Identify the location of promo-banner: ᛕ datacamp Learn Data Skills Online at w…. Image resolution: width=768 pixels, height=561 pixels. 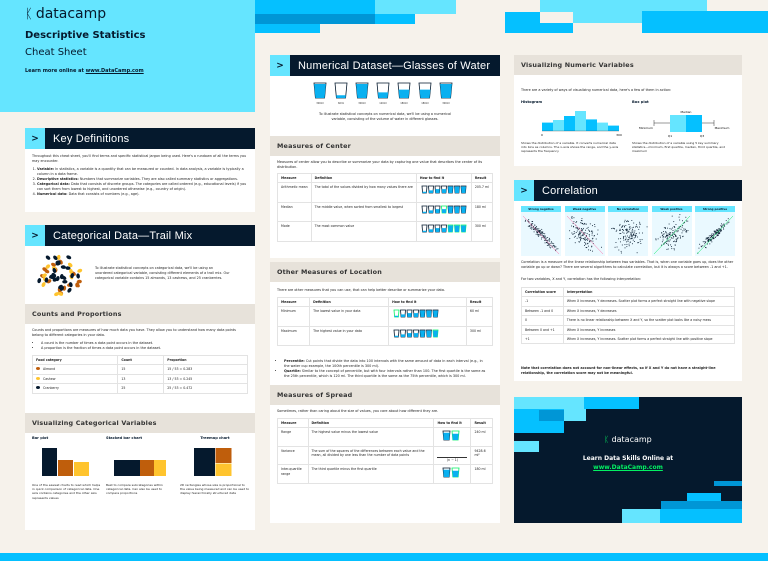
(628, 460).